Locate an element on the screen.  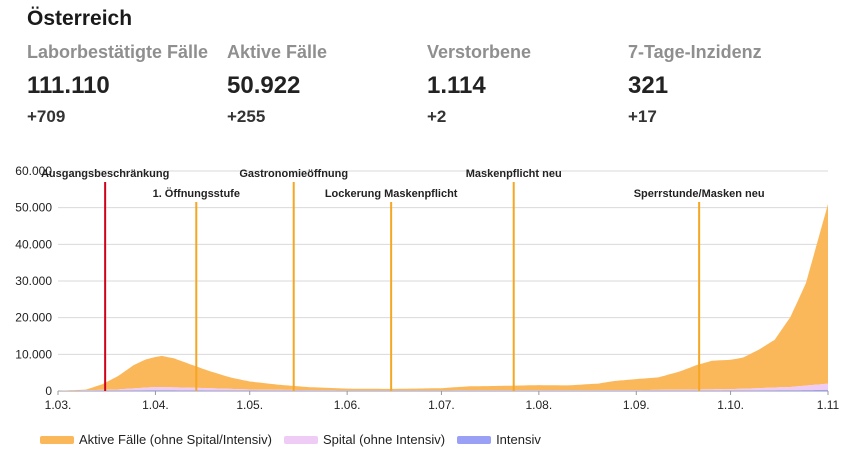
legend-label: Aktive Fälle (ohne Spital/Intensiv) is located at coordinates (175, 439).